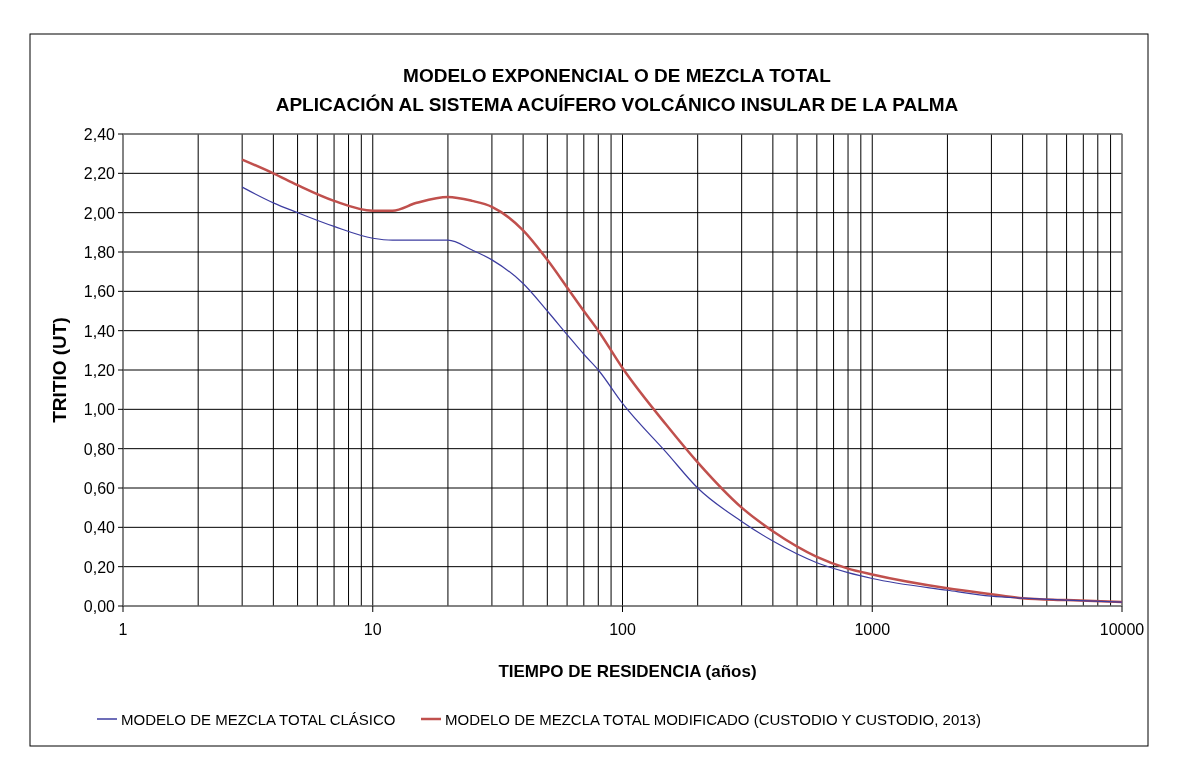  What do you see at coordinates (59, 370) in the screenshot?
I see `y-axis-title: TRITIO (UT)` at bounding box center [59, 370].